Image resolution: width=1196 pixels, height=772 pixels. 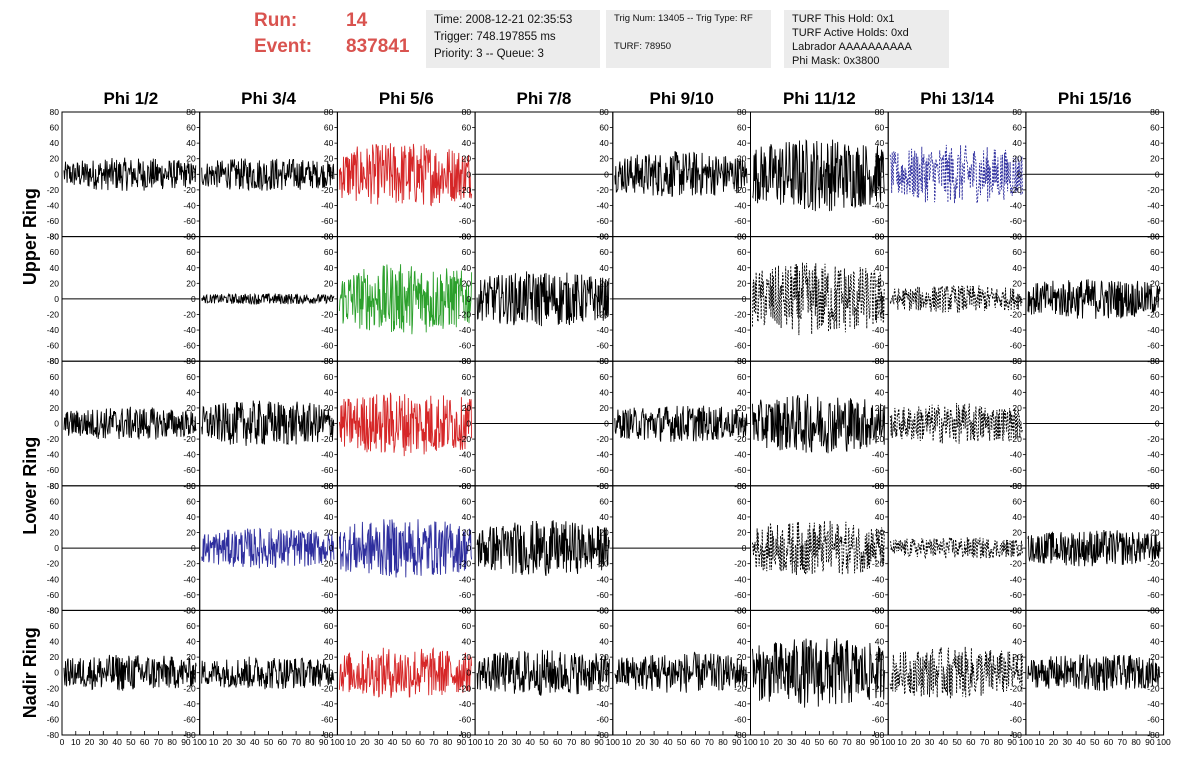 I want to click on x-tick-label: 70, so click(x=434, y=742).